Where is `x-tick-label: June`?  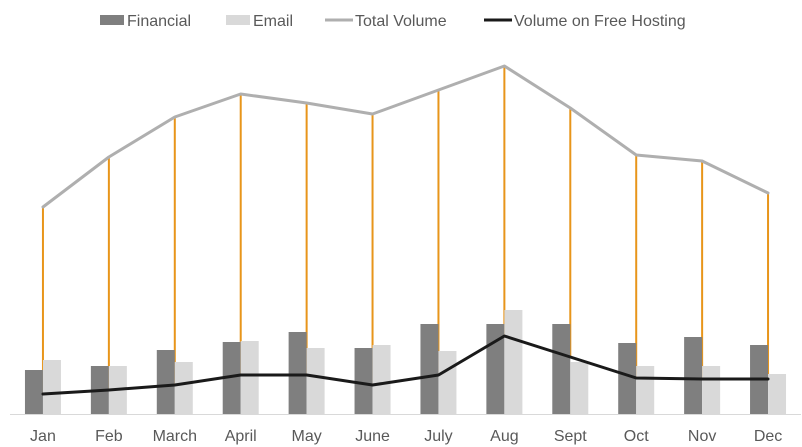 x-tick-label: June is located at coordinates (372, 436).